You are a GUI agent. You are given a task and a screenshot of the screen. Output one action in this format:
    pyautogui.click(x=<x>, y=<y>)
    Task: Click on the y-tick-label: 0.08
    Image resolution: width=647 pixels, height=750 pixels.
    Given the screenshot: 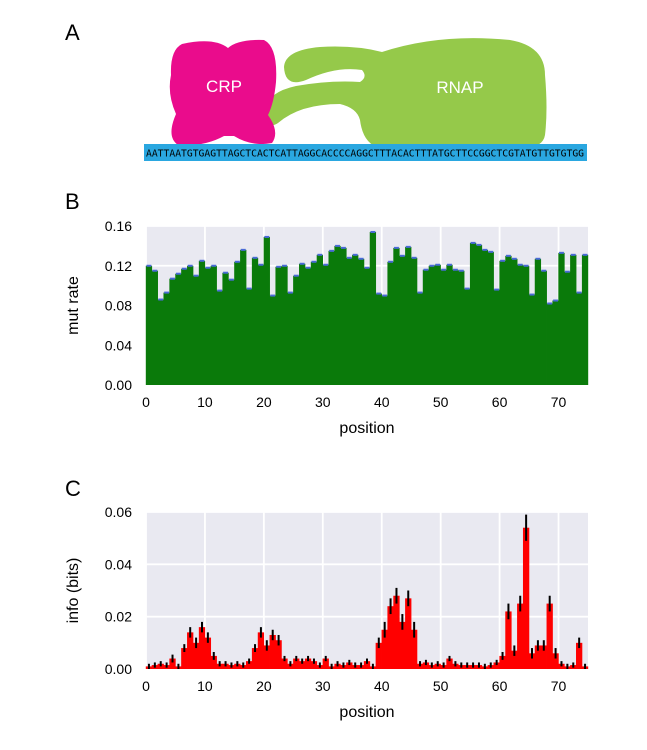 What is the action you would take?
    pyautogui.click(x=118, y=306)
    